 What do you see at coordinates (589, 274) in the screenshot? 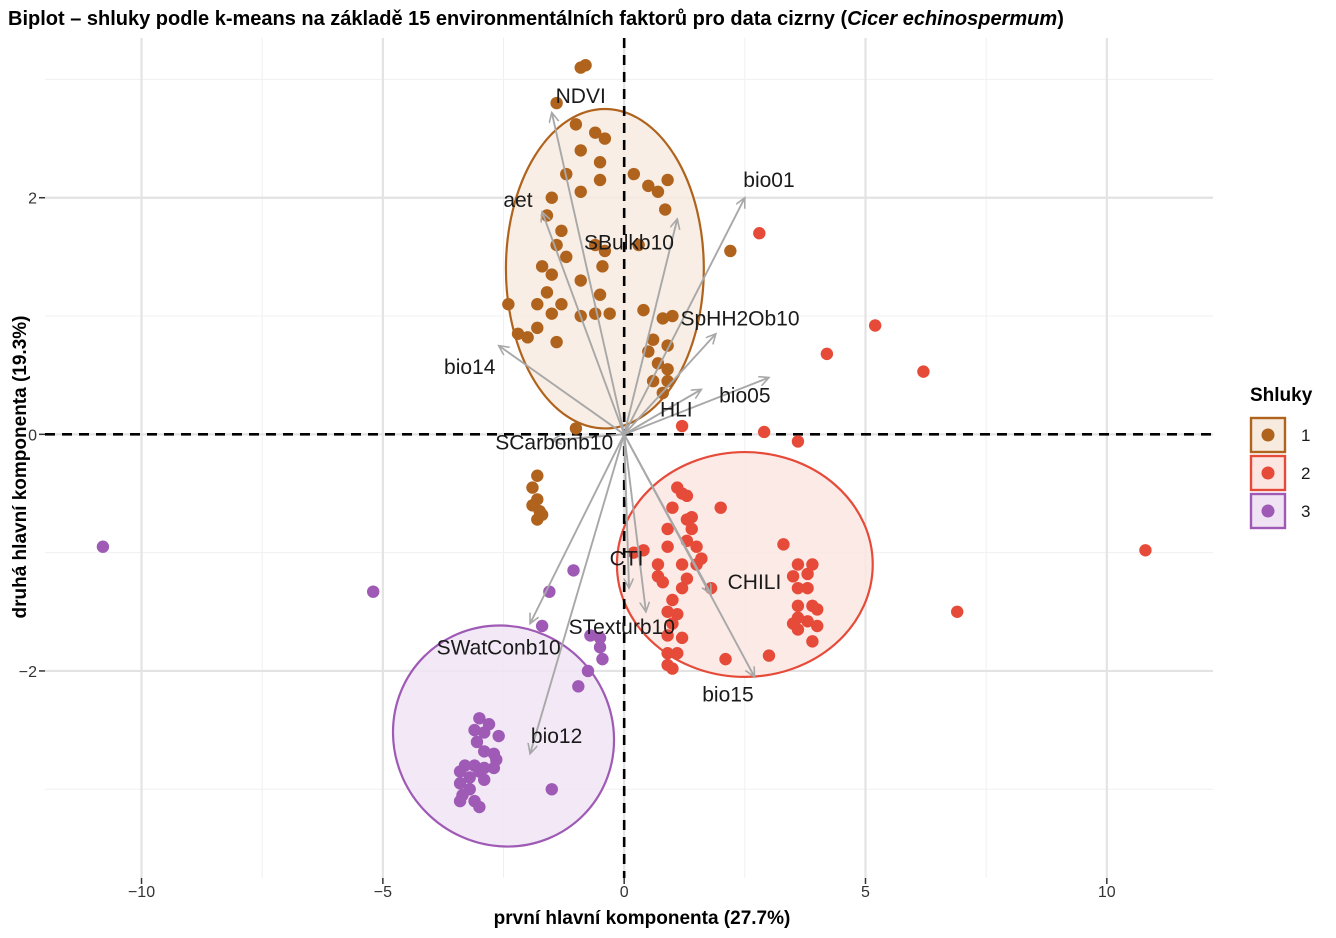
I see `loading-arrow-NDVI` at bounding box center [589, 274].